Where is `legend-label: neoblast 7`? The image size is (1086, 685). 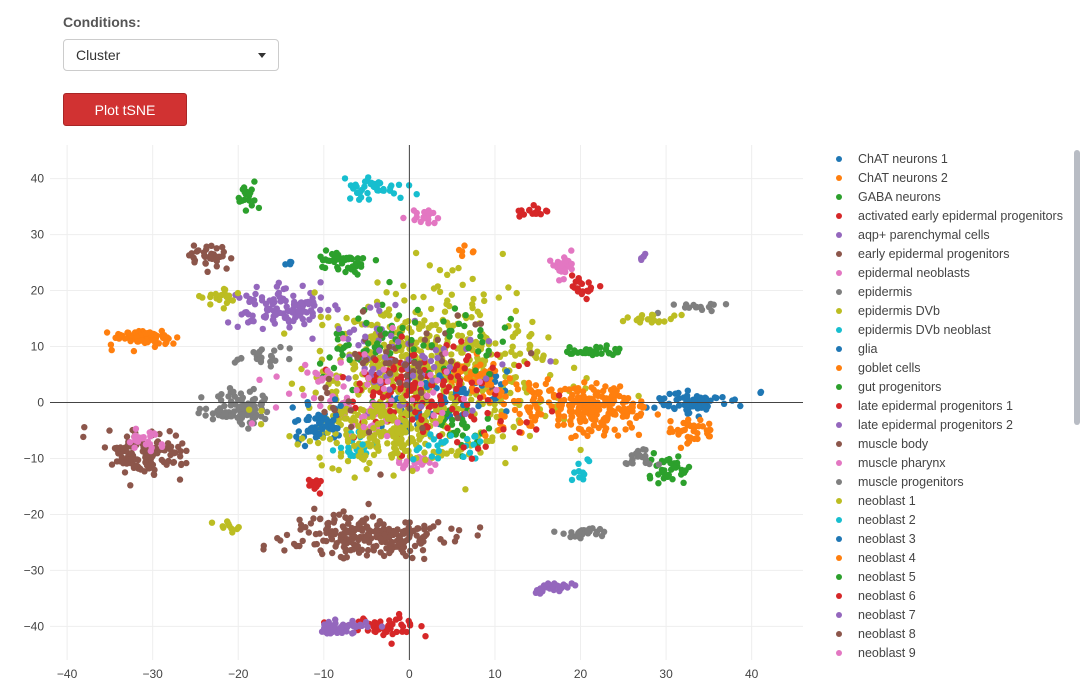
legend-label: neoblast 7 is located at coordinates (887, 614).